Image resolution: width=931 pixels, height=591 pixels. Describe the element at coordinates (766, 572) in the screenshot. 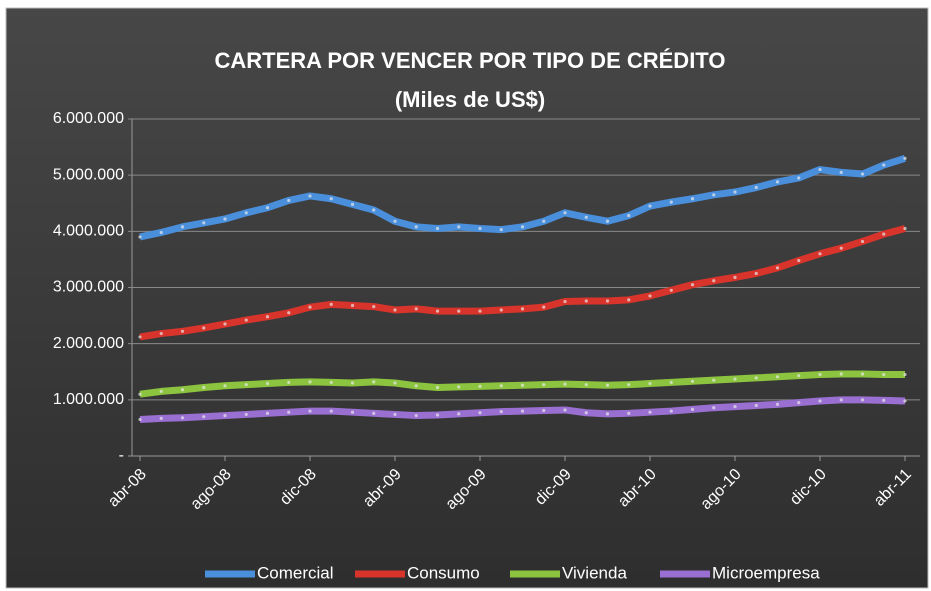

I see `legend-label: Microempresa` at that location.